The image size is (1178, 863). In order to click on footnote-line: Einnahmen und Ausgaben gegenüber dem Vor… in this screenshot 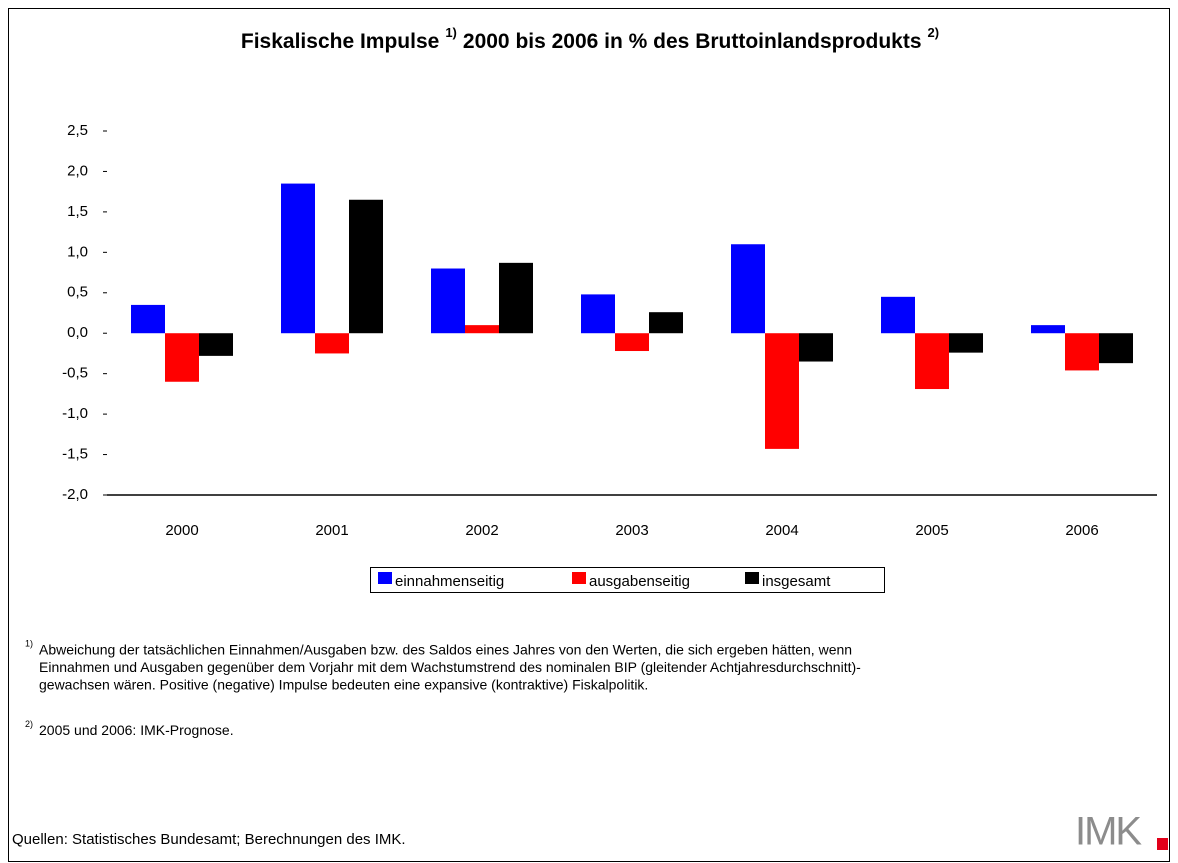, I will do `click(450, 667)`.